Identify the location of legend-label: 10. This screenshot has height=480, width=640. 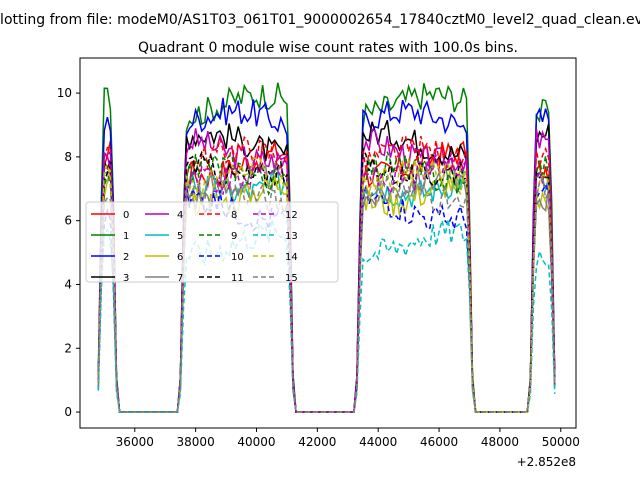
(237, 257).